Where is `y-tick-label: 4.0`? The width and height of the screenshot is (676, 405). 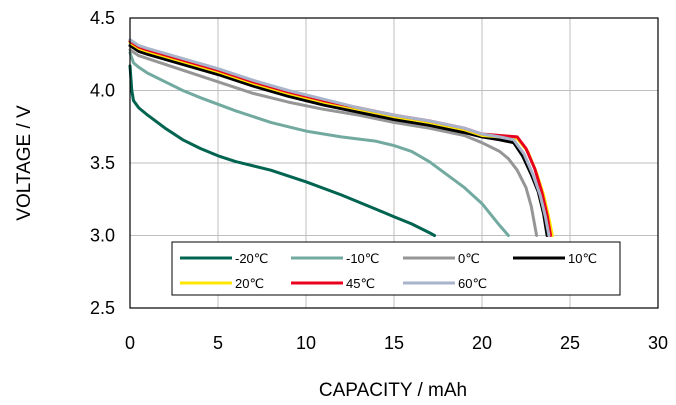
y-tick-label: 4.0 is located at coordinates (102, 91).